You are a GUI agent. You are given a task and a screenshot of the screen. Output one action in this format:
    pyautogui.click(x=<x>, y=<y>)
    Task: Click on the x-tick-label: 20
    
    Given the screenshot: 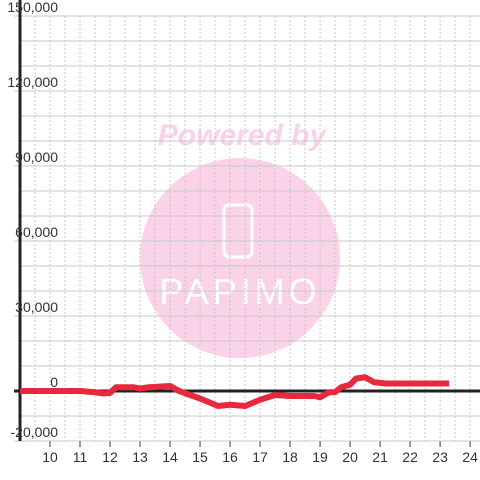 What is the action you would take?
    pyautogui.click(x=350, y=457)
    